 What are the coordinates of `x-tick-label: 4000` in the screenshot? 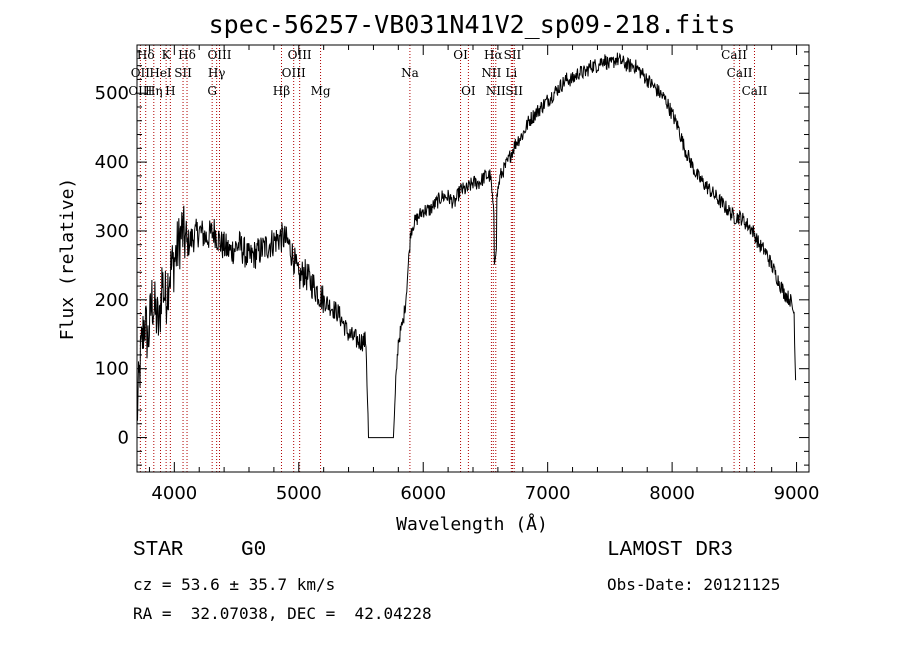 It's located at (174, 493).